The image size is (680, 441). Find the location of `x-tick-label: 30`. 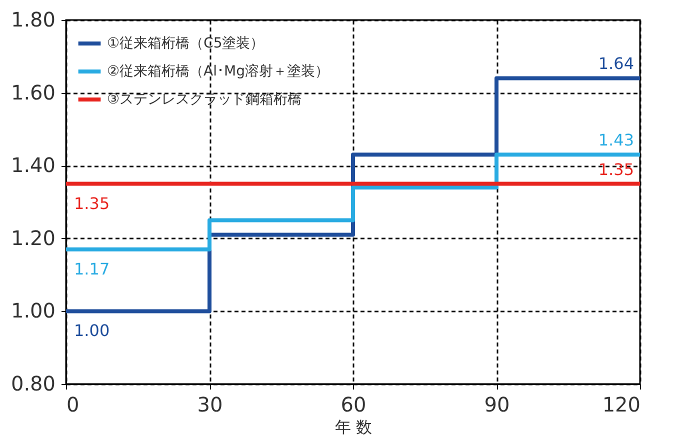

x-tick-label: 30 is located at coordinates (210, 404).